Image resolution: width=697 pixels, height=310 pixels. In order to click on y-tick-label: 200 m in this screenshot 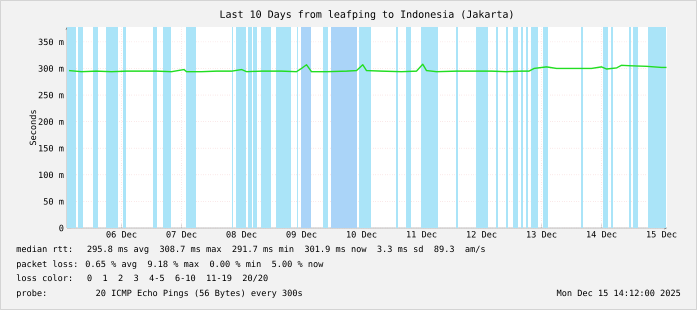, I will do `click(51, 121)`.